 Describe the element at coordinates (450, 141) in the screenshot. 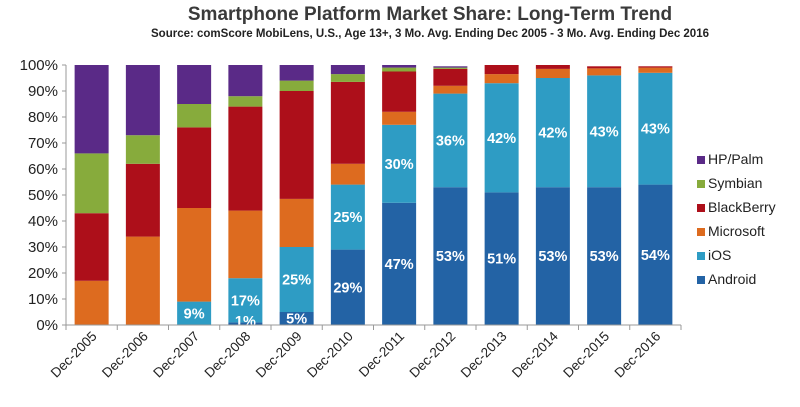

I see `data-label: 36%` at that location.